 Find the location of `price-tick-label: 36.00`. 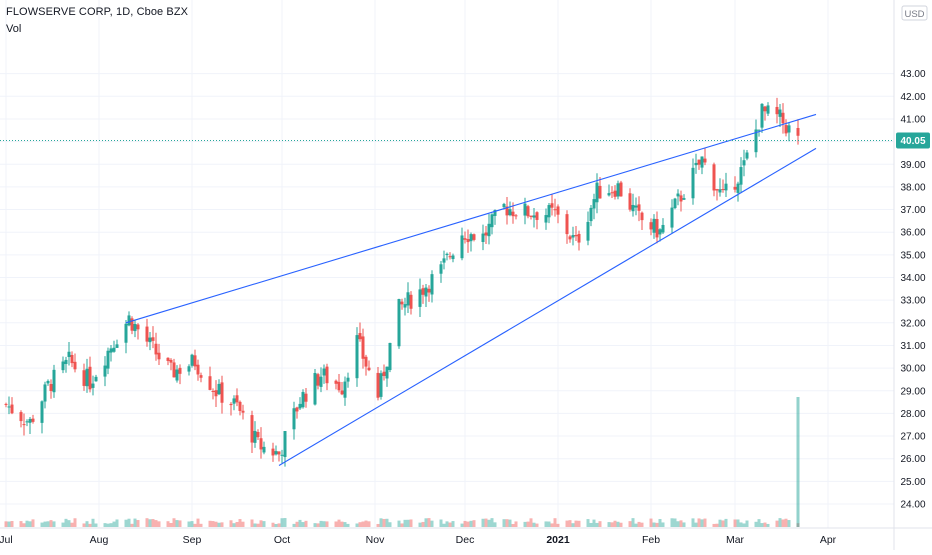

price-tick-label: 36.00 is located at coordinates (912, 233).